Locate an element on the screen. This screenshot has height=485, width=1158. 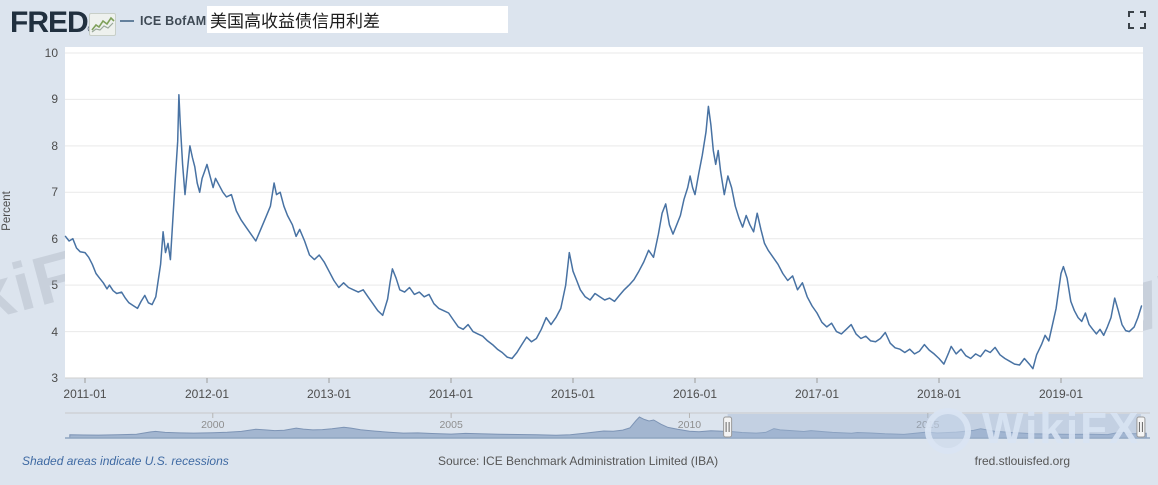
navigator-year-label: 2010 is located at coordinates (689, 425).